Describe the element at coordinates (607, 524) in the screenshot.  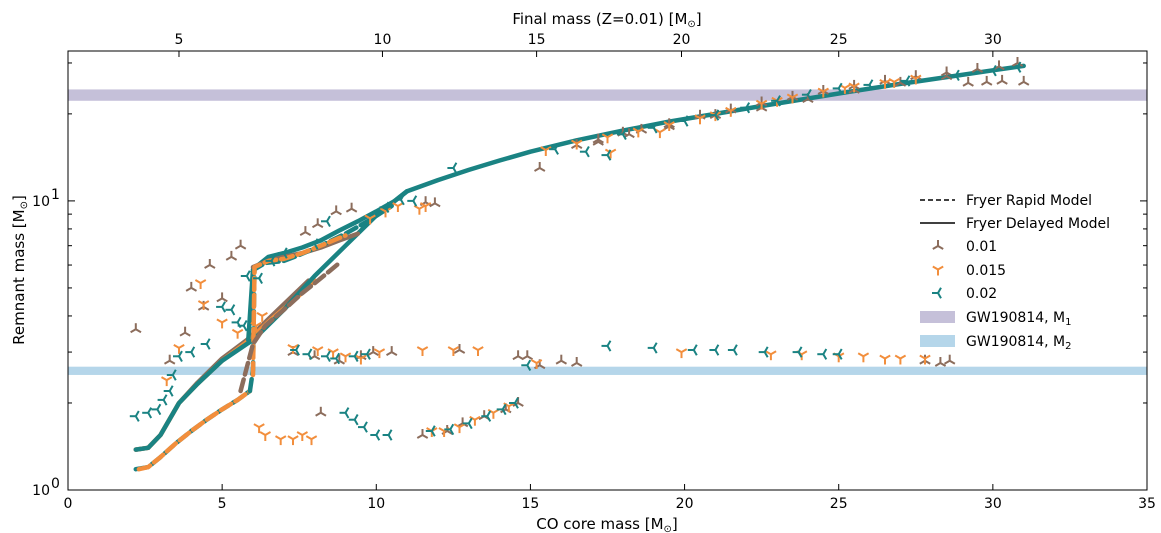
I see `x-axis-title: CO core mass [M⊙]` at that location.